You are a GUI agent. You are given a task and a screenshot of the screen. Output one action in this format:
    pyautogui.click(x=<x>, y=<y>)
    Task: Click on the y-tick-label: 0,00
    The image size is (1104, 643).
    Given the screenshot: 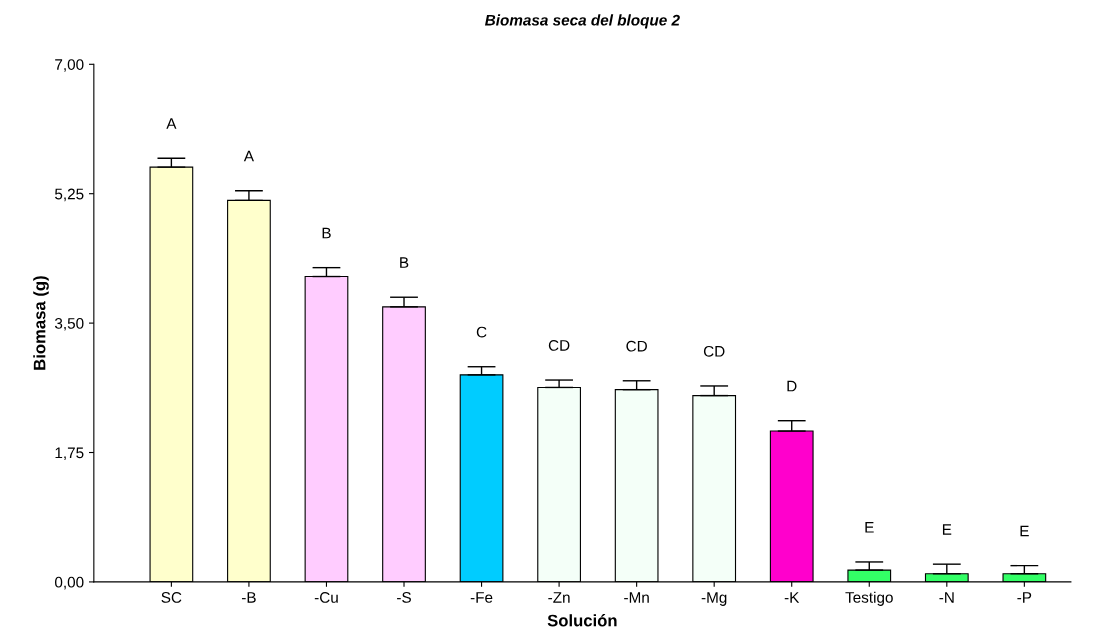 What is the action you would take?
    pyautogui.click(x=69, y=583)
    